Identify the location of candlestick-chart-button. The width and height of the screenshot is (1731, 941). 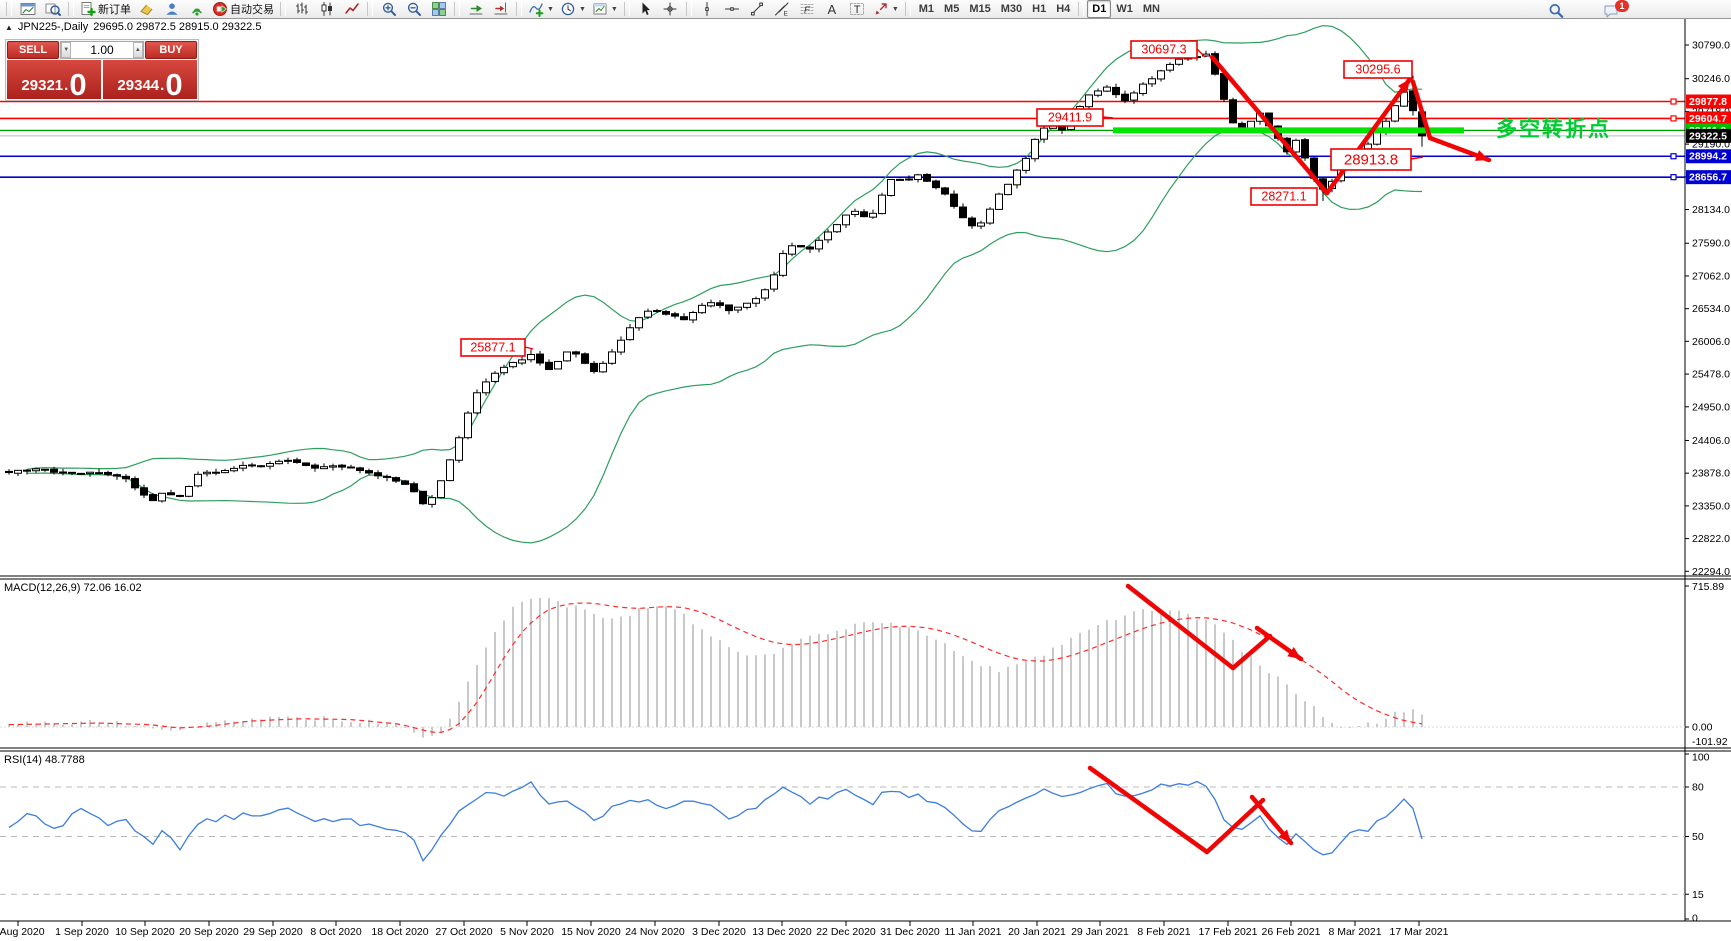
(326, 9).